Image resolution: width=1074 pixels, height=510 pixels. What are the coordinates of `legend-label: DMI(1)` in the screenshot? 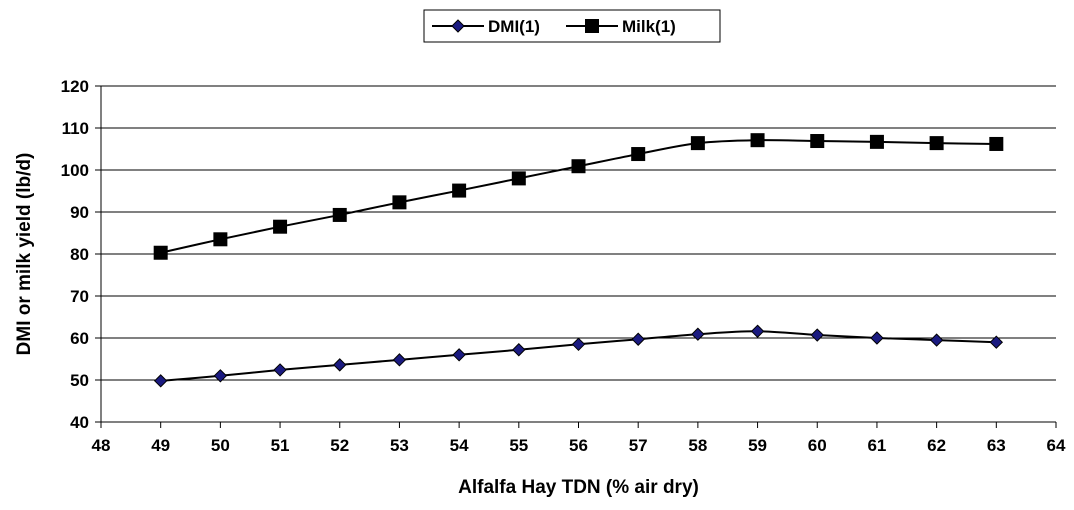 It's located at (514, 26).